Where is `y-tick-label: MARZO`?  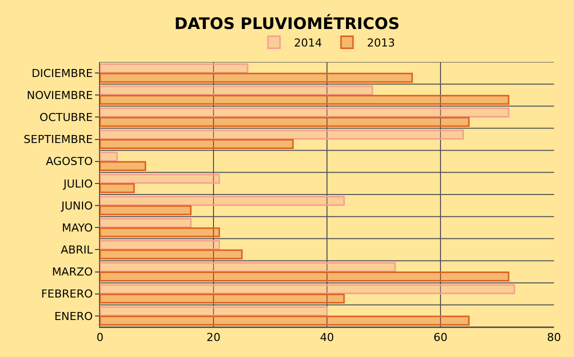
y-tick-label: MARZO is located at coordinates (73, 272).